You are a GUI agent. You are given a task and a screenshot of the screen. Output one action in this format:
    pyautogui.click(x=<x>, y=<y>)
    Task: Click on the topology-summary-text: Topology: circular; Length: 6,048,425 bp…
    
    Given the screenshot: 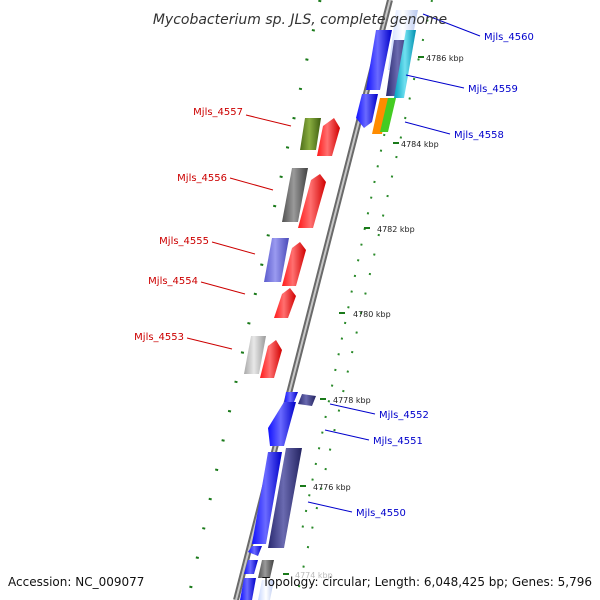 What is the action you would take?
    pyautogui.click(x=426, y=582)
    